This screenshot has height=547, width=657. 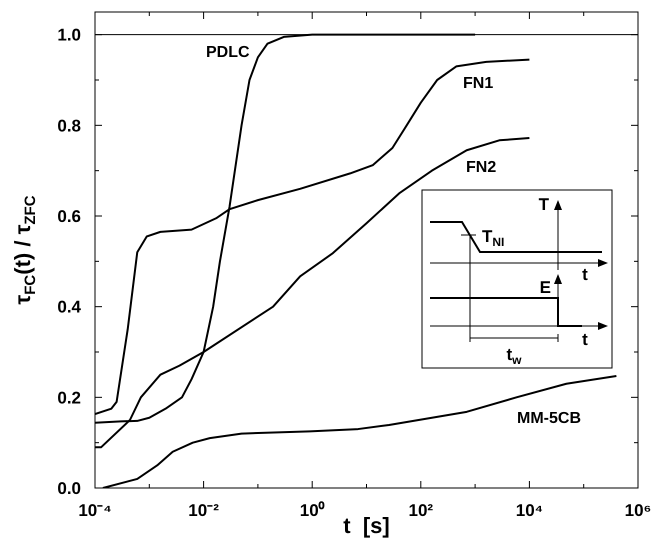 I want to click on x-axis-title: t [s], so click(x=366, y=525).